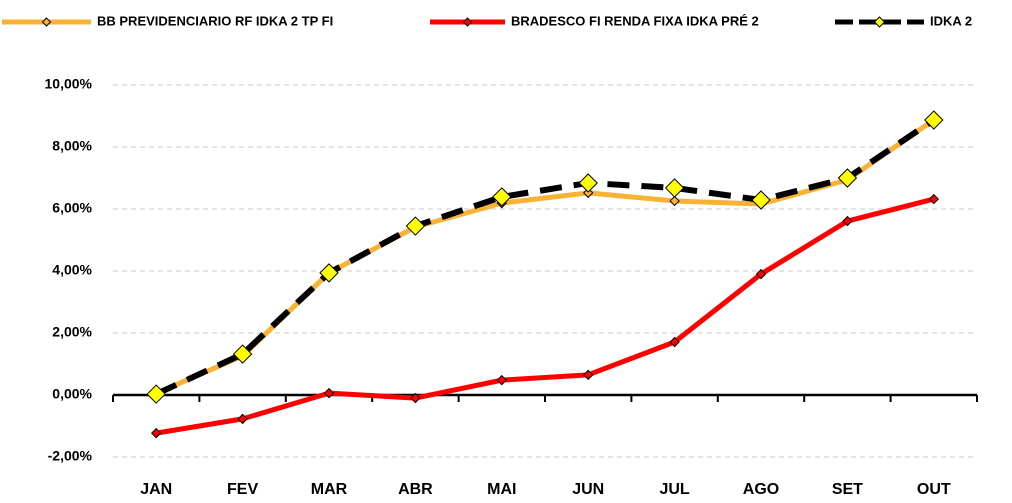 This screenshot has width=1012, height=503. What do you see at coordinates (72, 394) in the screenshot?
I see `y-tick-label: 0,00%` at bounding box center [72, 394].